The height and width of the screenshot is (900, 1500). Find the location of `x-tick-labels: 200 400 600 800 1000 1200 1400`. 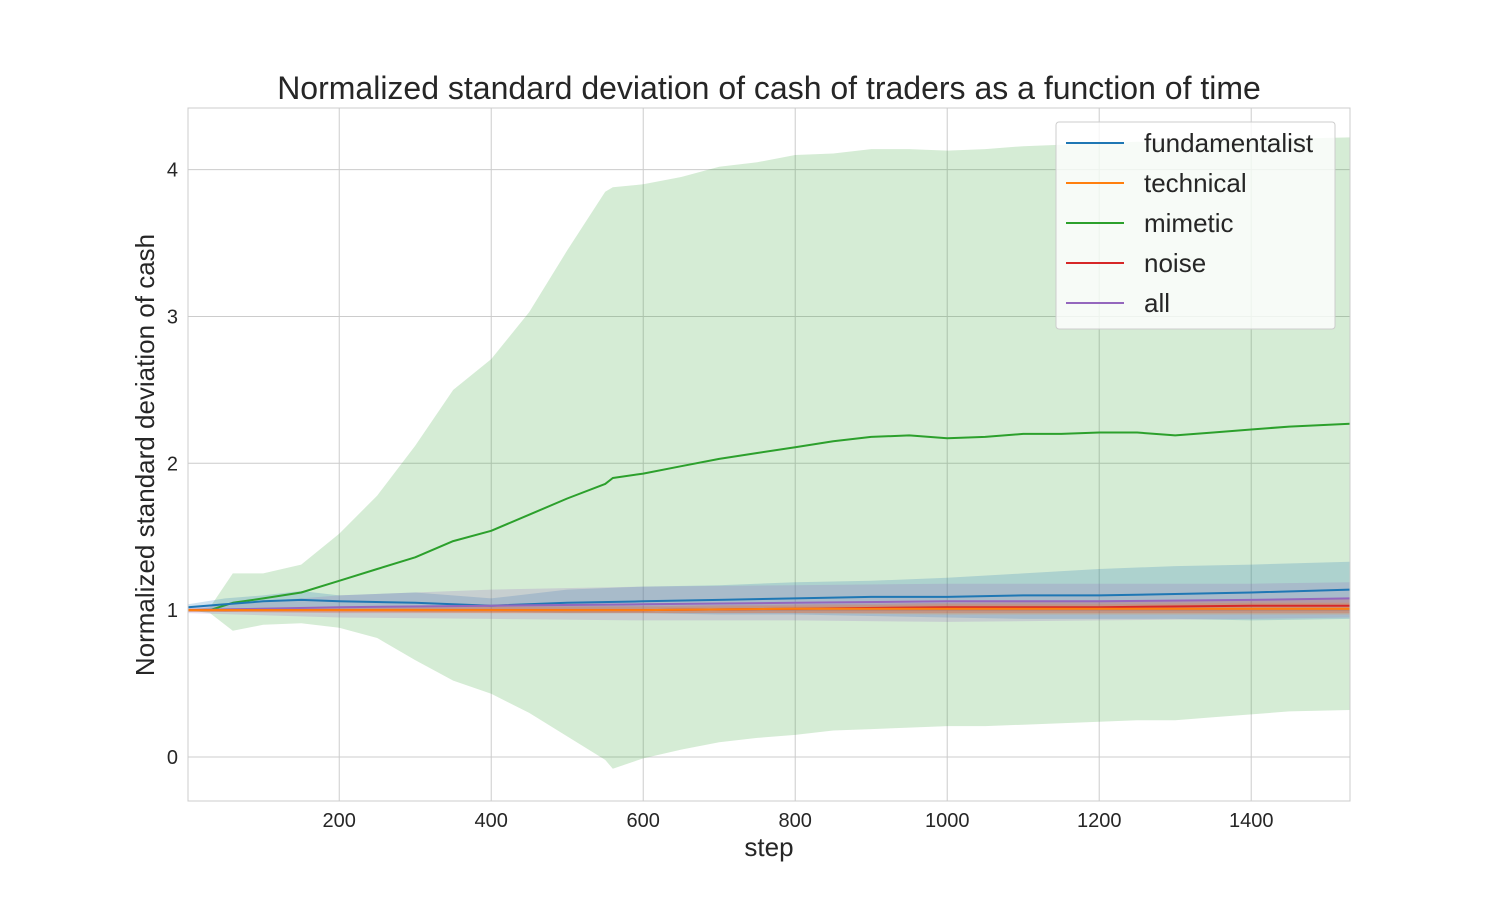

x-tick-labels: 200 400 600 800 1000 1200 1400 is located at coordinates (798, 821).